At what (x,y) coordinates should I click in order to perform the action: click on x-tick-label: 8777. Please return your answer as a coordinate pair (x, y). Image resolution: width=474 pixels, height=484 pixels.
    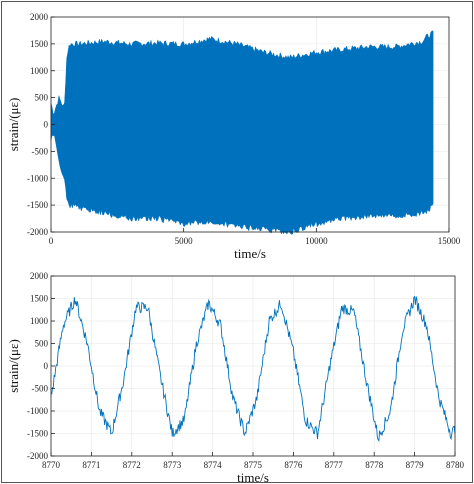
    Looking at the image, I should click on (334, 465).